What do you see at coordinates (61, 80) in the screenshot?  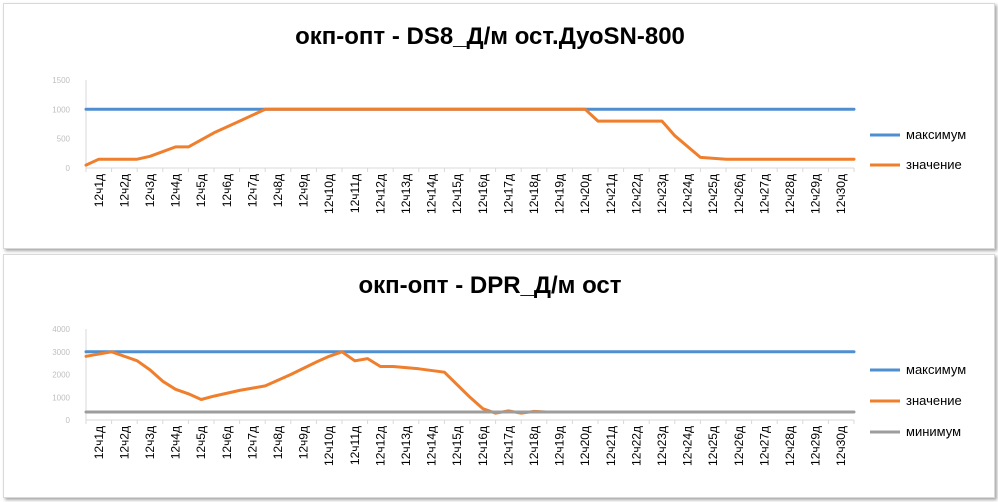 I see `y-tick-label: 1500` at bounding box center [61, 80].